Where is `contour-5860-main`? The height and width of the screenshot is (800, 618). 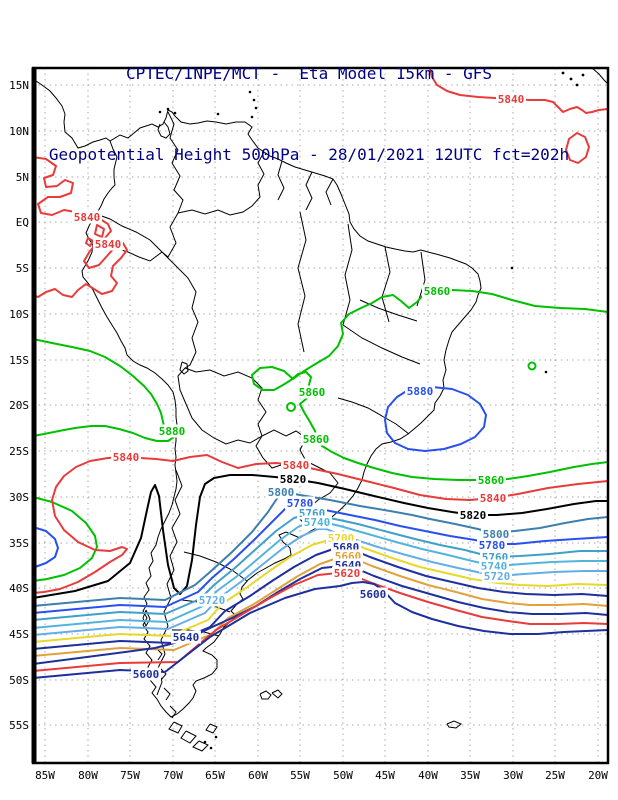 contour-5860-main is located at coordinates (430, 385).